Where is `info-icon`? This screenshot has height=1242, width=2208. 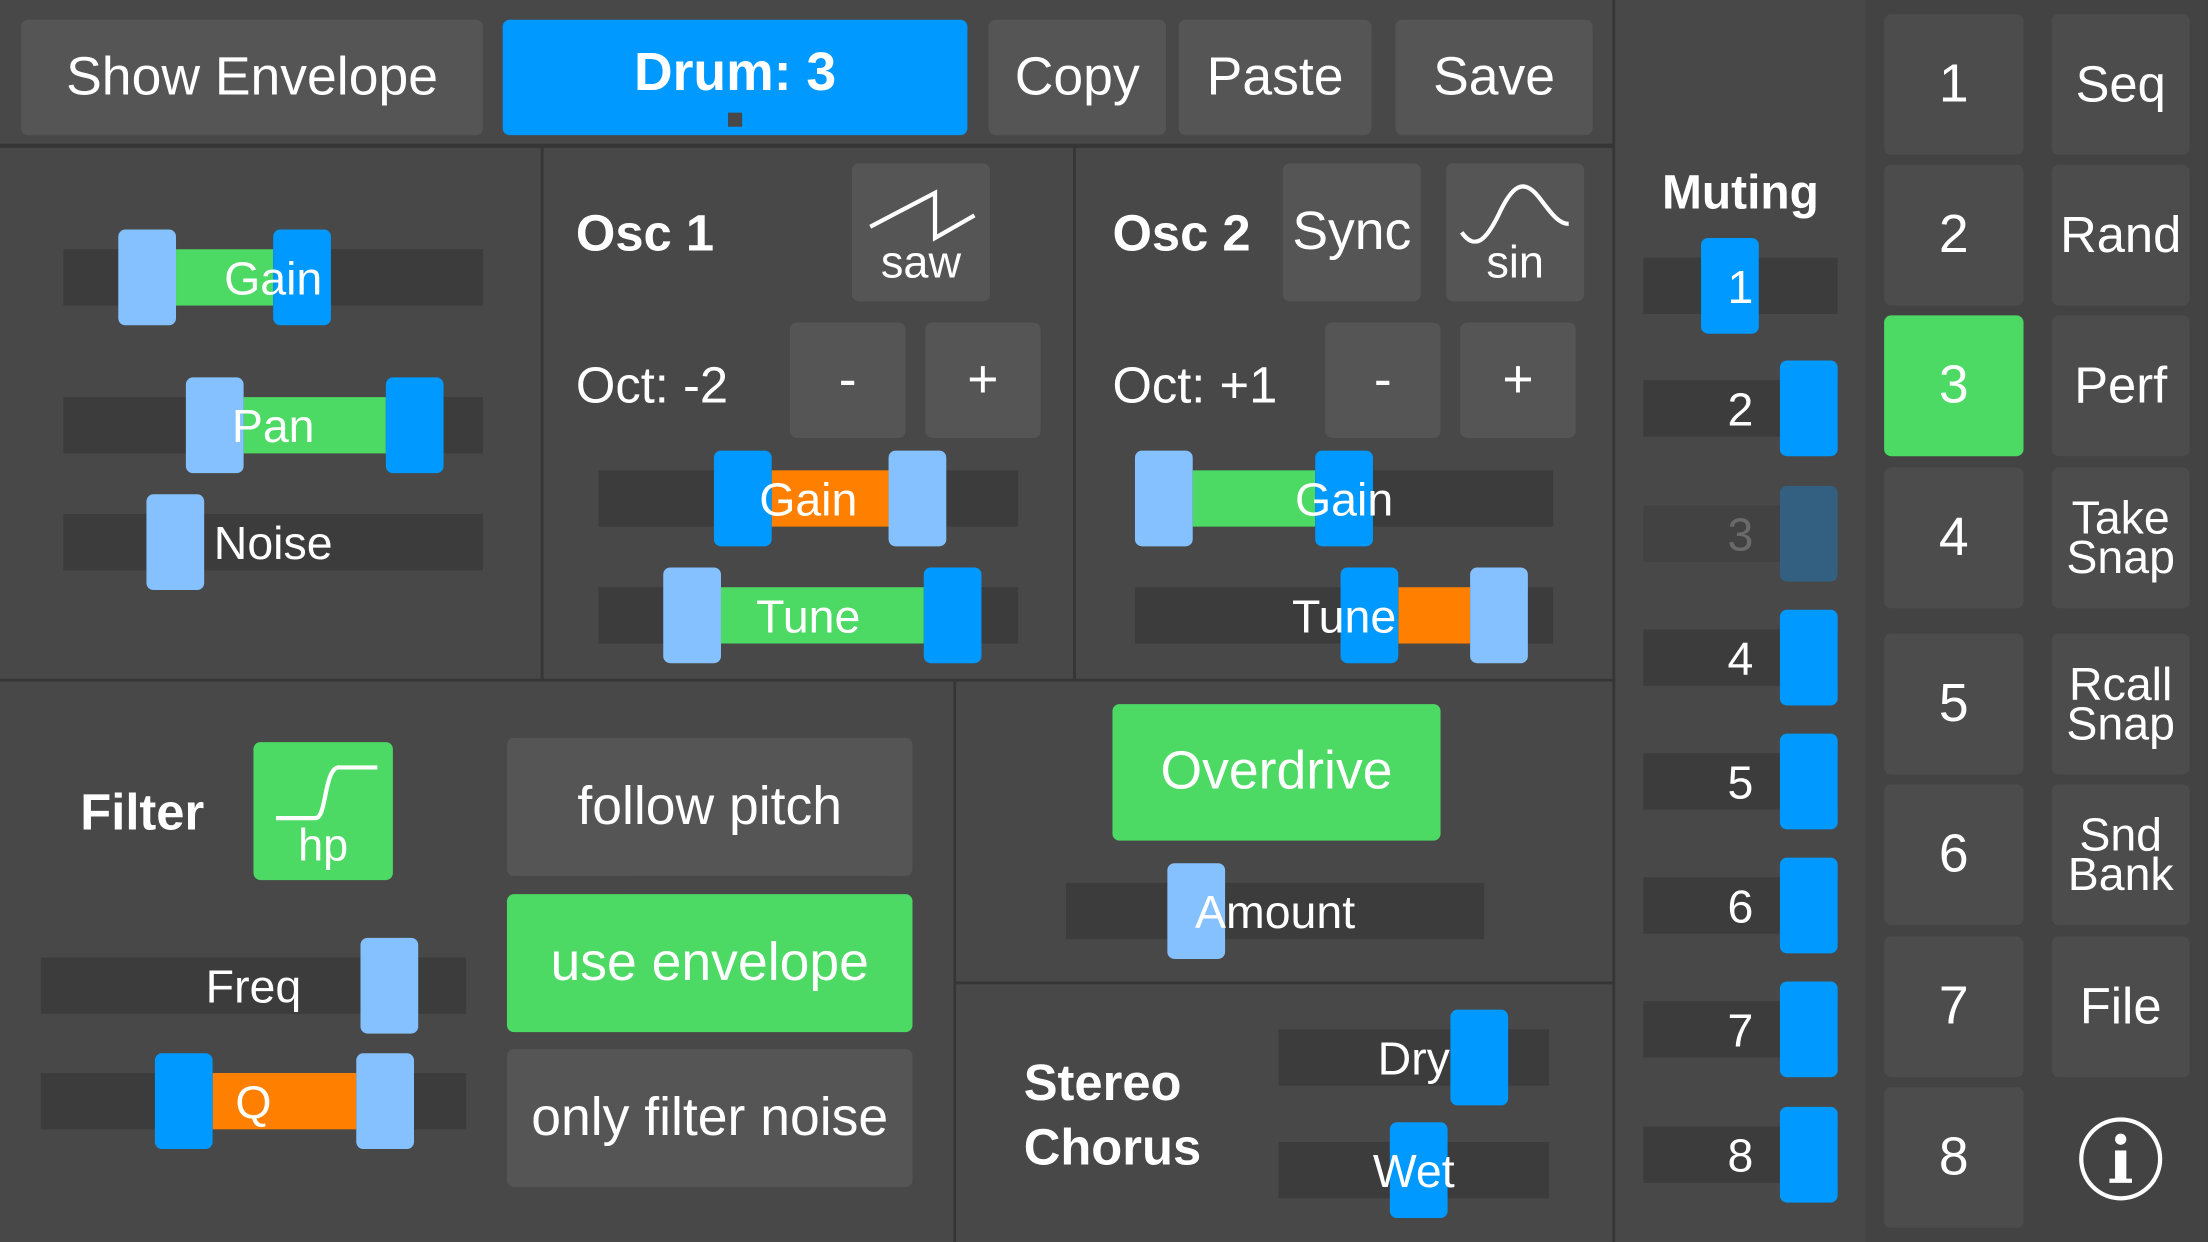
info-icon is located at coordinates (2120, 1158).